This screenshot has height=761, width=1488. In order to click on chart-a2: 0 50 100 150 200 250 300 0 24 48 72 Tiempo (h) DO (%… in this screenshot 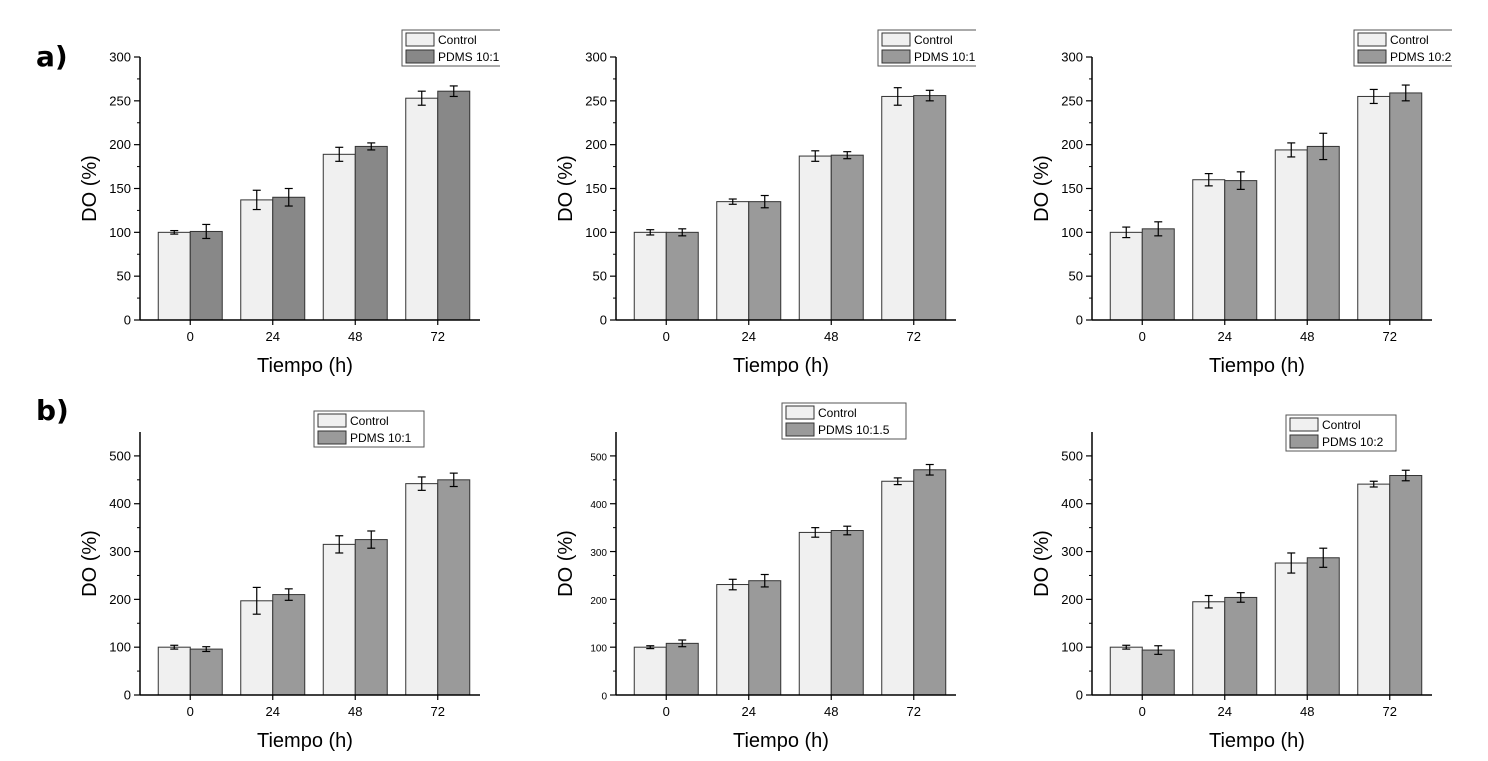, I will do `click(765, 203)`.